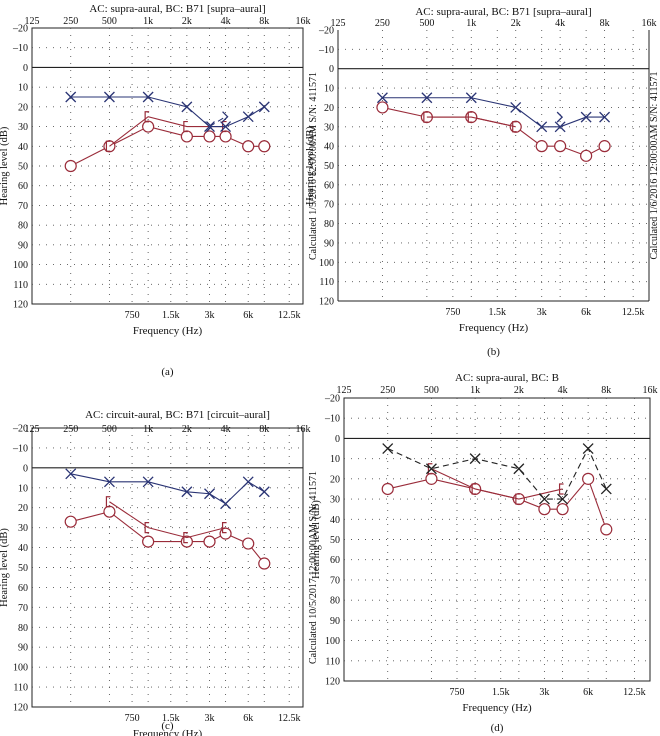  Describe the element at coordinates (167, 372) in the screenshot. I see `panel-label: (a)` at that location.